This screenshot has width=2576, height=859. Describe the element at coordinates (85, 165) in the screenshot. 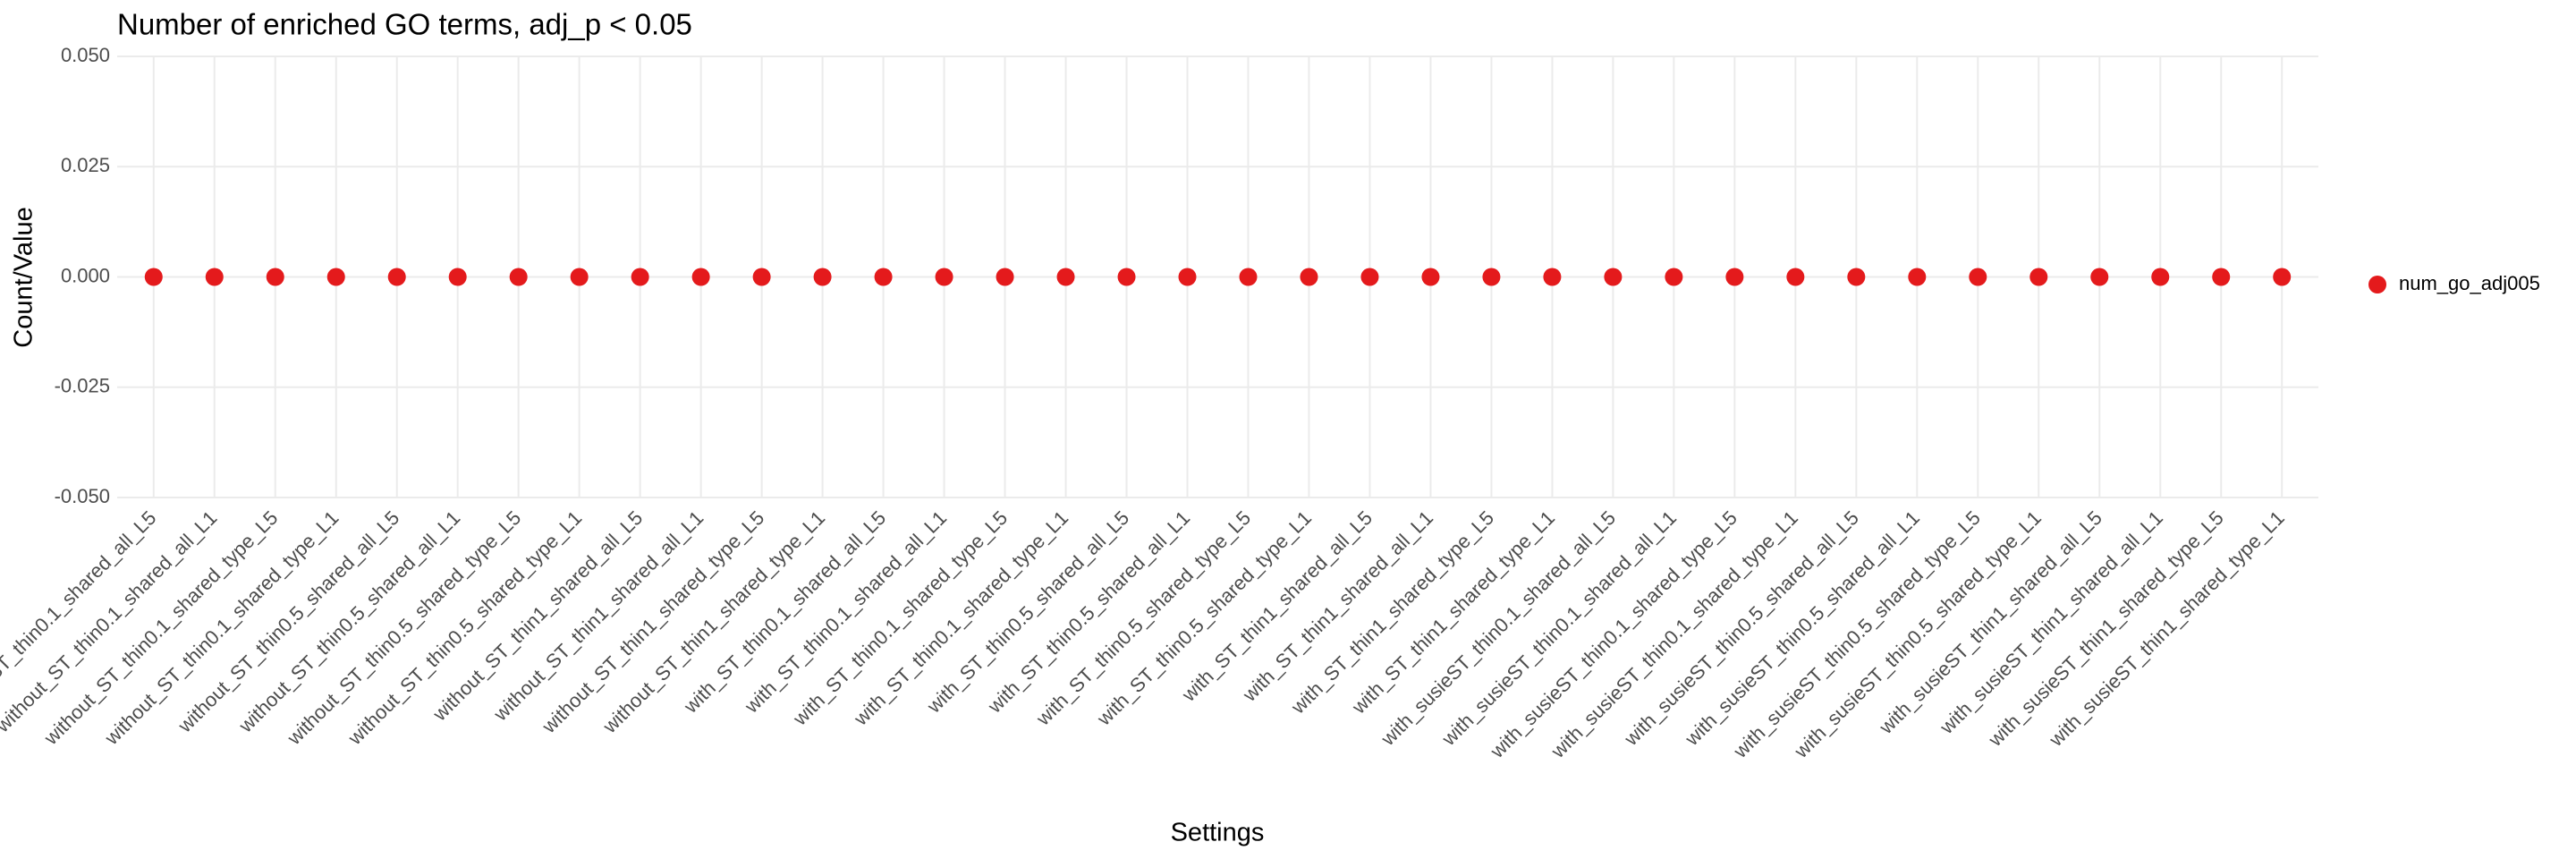

I see `y-tick-label: 0.025` at that location.